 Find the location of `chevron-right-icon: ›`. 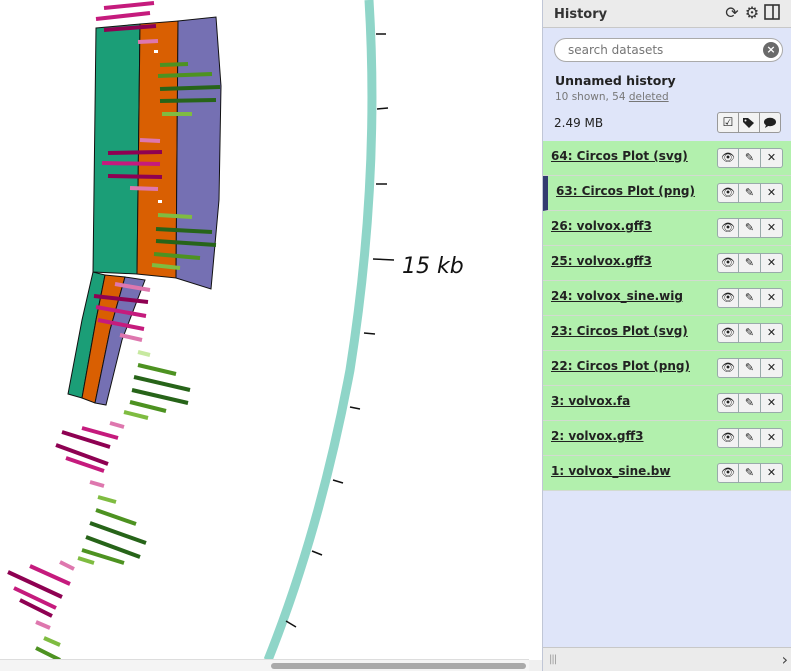

chevron-right-icon: › is located at coordinates (784, 659).